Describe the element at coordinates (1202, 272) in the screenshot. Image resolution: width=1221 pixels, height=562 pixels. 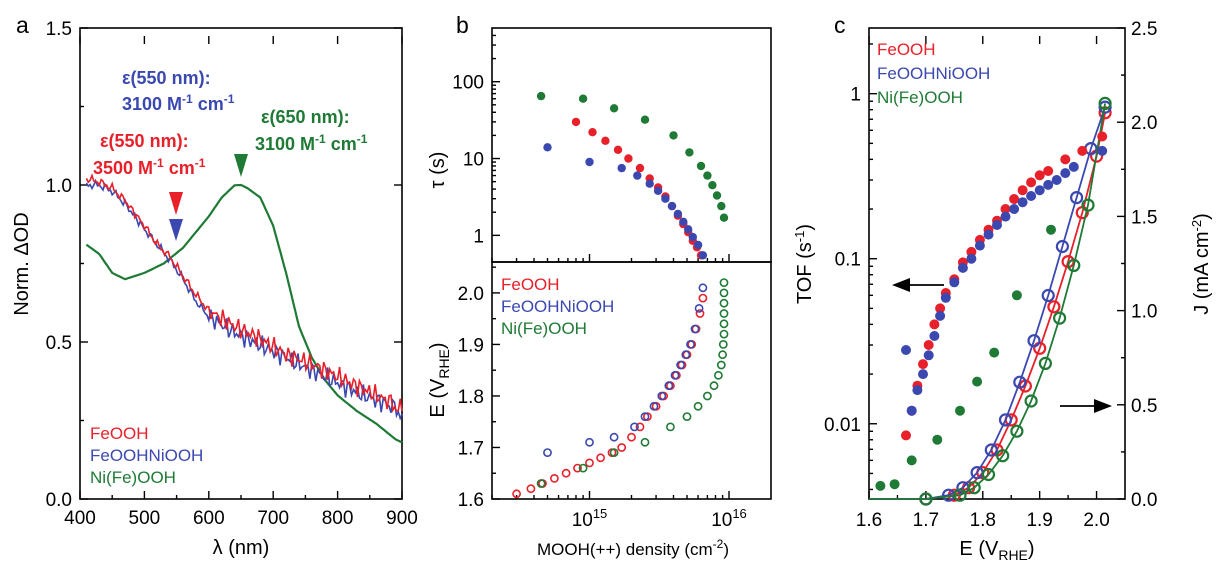
I see `panel-c-right-ylabel-text: J (mA cm` at that location.